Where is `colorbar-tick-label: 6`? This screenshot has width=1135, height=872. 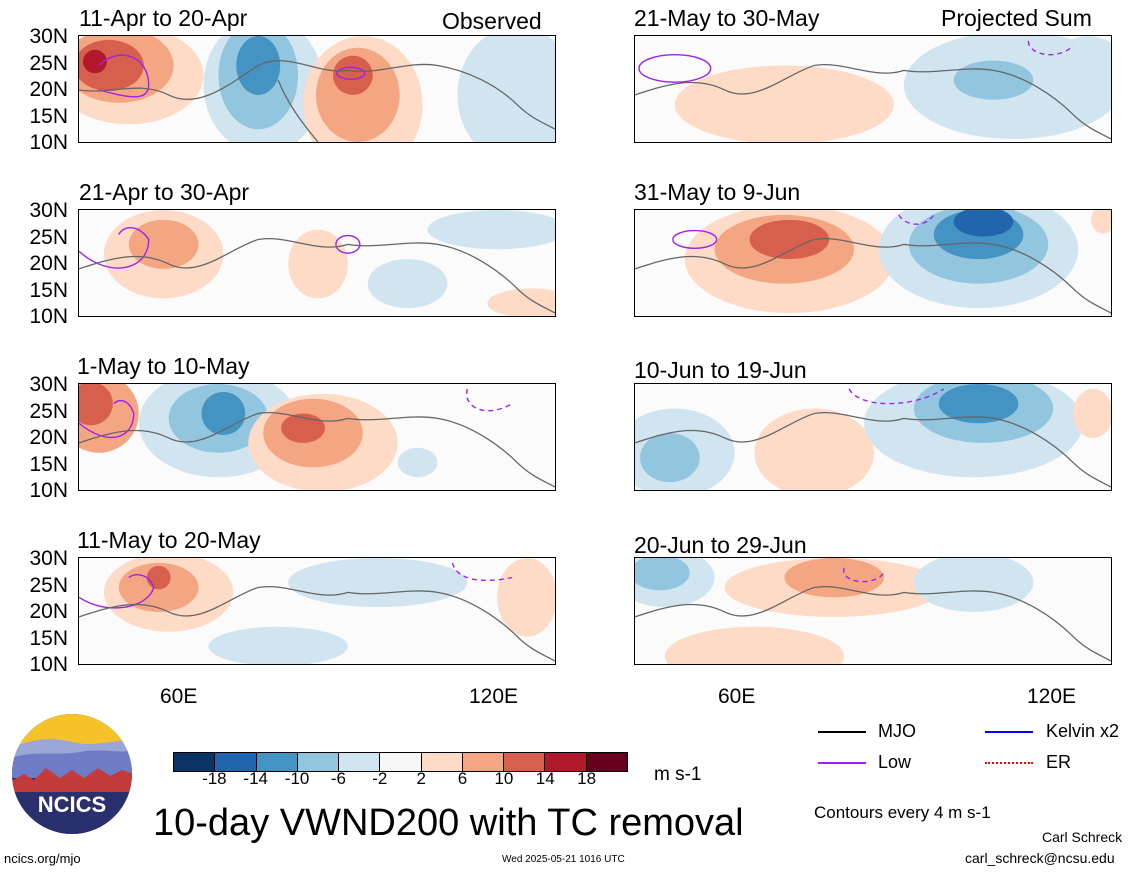
colorbar-tick-label: 6 is located at coordinates (462, 778).